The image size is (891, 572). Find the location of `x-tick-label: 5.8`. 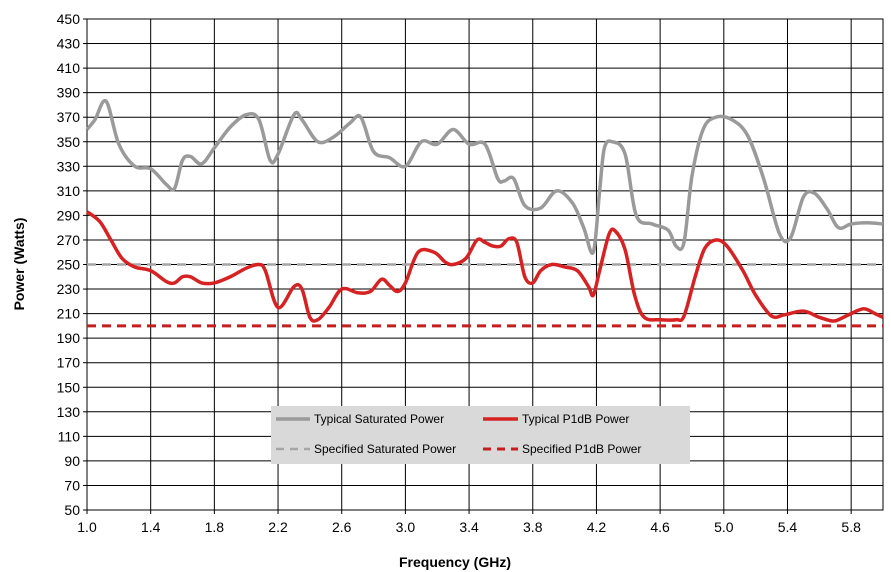

x-tick-label: 5.8 is located at coordinates (851, 527).